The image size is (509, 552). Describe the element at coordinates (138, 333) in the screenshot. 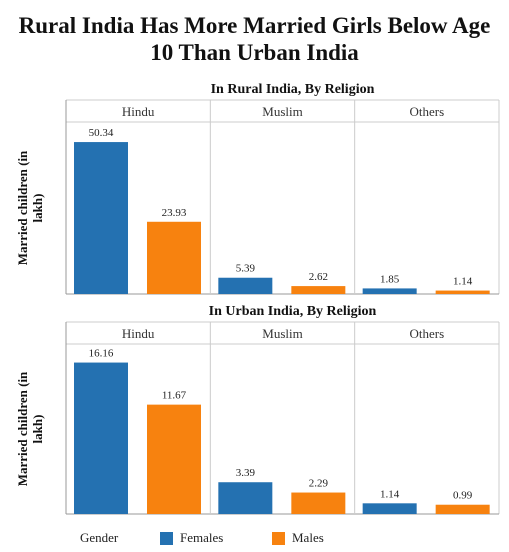

I see `panel-2-category-hindu: Hindu` at that location.